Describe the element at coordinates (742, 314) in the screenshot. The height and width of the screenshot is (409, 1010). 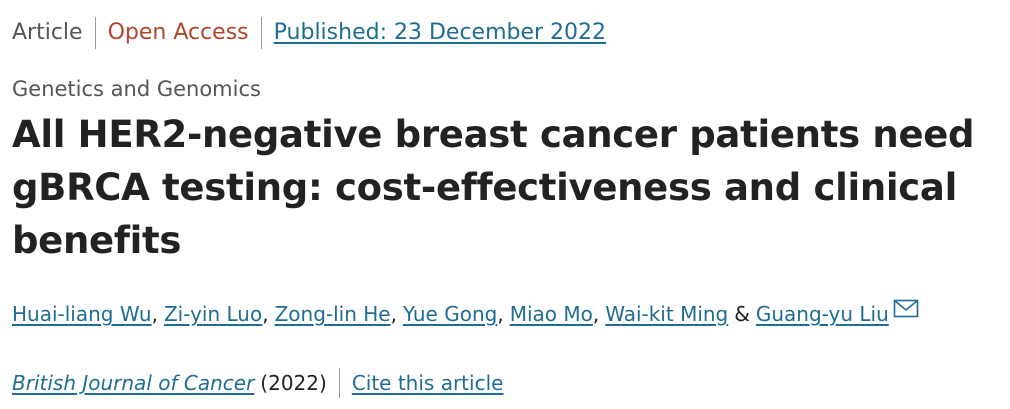
I see `author-conjunction: &` at that location.